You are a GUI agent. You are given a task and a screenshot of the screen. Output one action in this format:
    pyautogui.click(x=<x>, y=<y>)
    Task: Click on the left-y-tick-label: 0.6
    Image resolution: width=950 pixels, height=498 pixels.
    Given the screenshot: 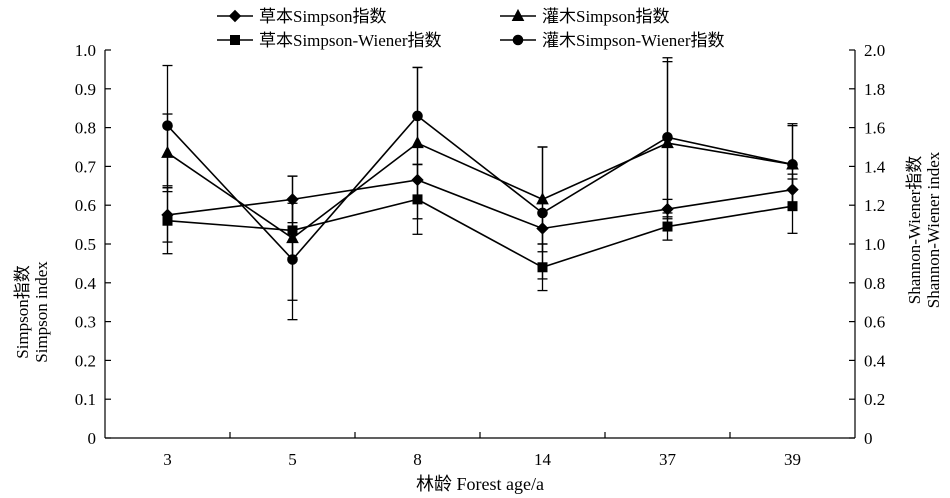 What is the action you would take?
    pyautogui.click(x=85, y=205)
    